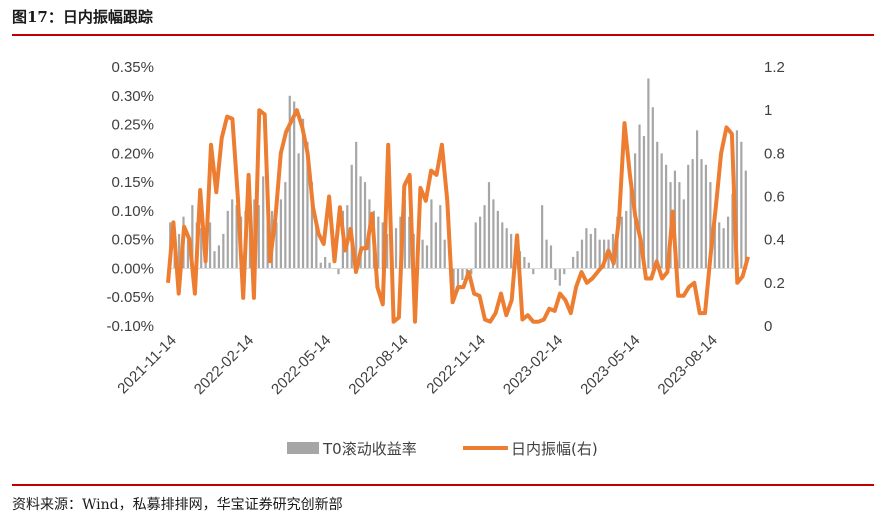 Image resolution: width=885 pixels, height=525 pixels. I want to click on left-tick-label: 0.25%, so click(132, 125).